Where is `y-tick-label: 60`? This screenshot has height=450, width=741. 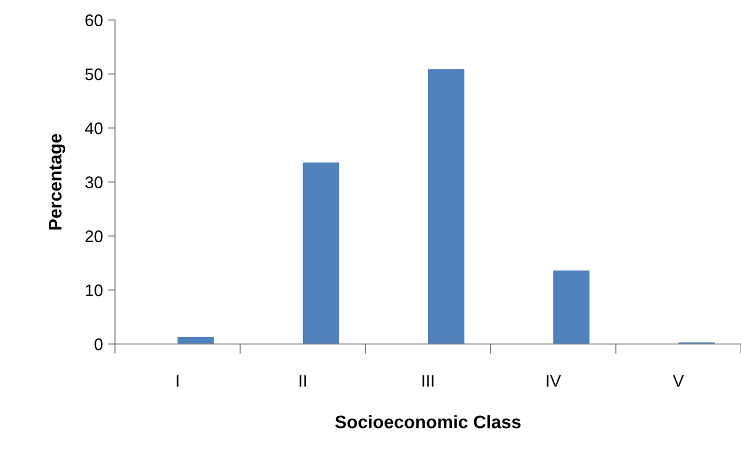 y-tick-label: 60 is located at coordinates (94, 20).